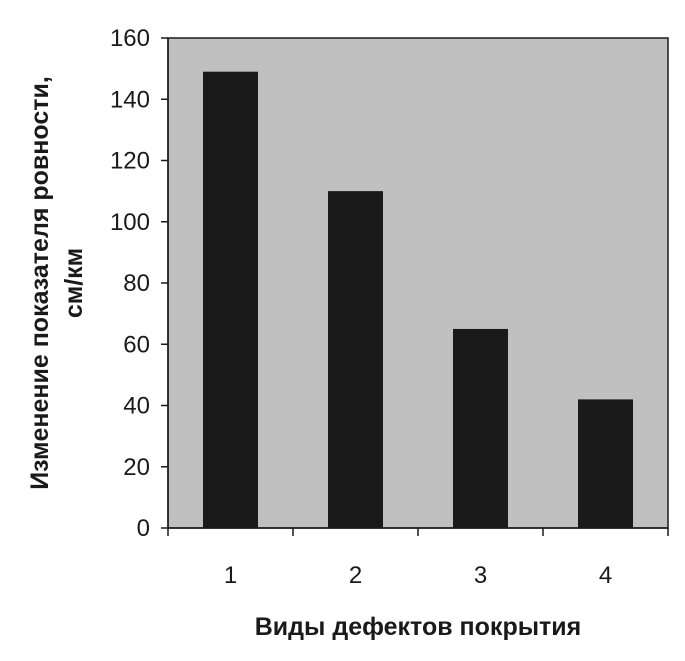 This screenshot has height=661, width=685. Describe the element at coordinates (57, 283) in the screenshot. I see `y-axis-title: Изменение показателя ровности, см/км` at that location.